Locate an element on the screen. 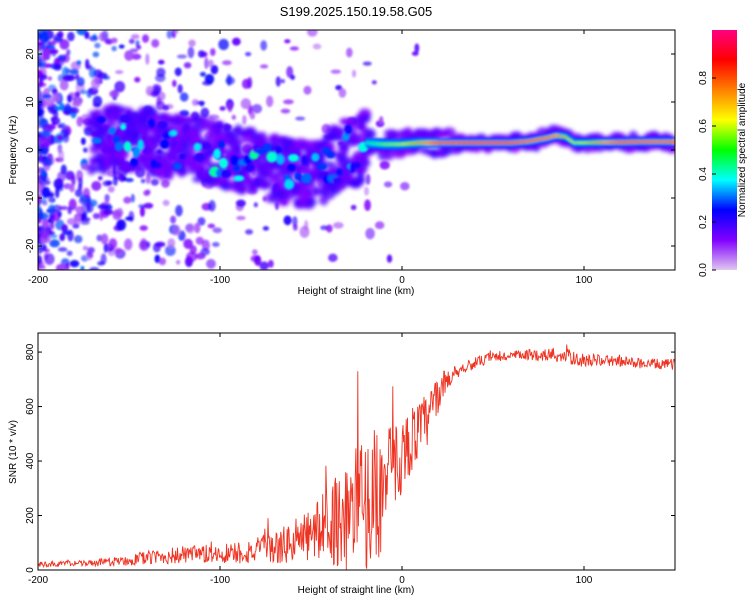 This screenshot has height=600, width=750. y-tick-label: 800 is located at coordinates (30, 351).